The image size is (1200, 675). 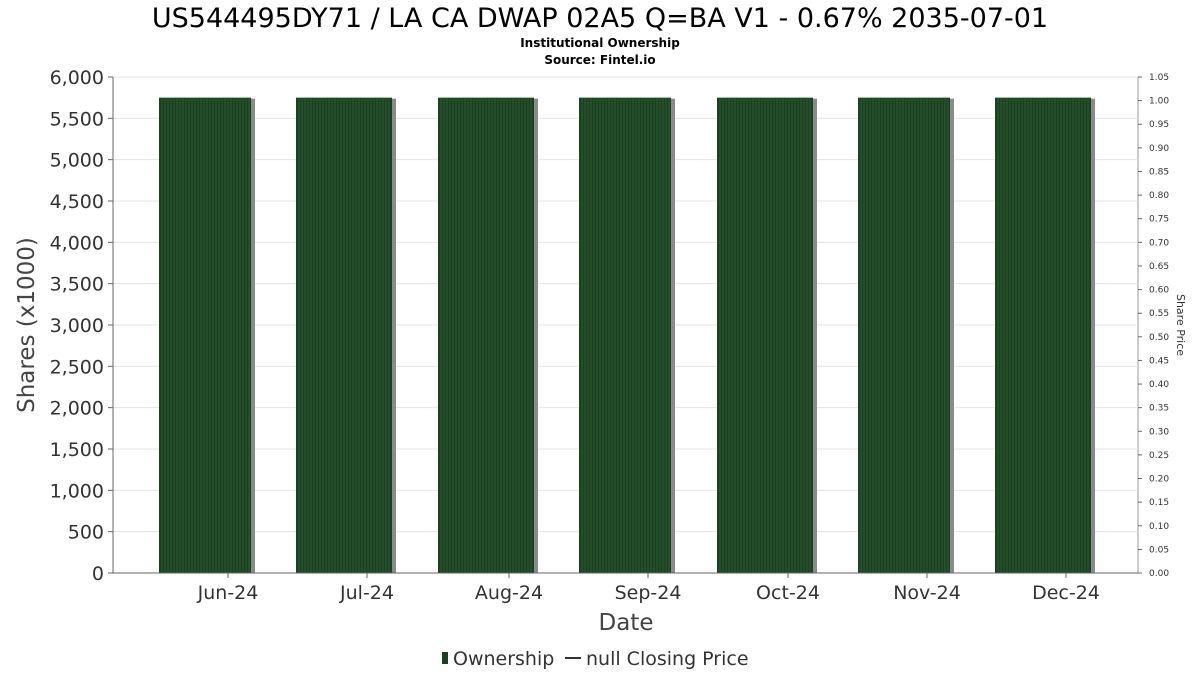 I want to click on y-tick-label: 5,500, so click(x=77, y=119).